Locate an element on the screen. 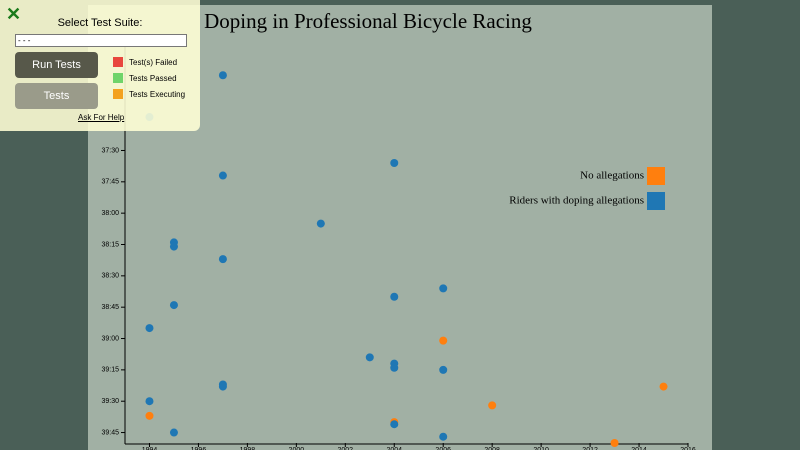 The image size is (800, 450). y-tick-label: 39:00 is located at coordinates (110, 338).